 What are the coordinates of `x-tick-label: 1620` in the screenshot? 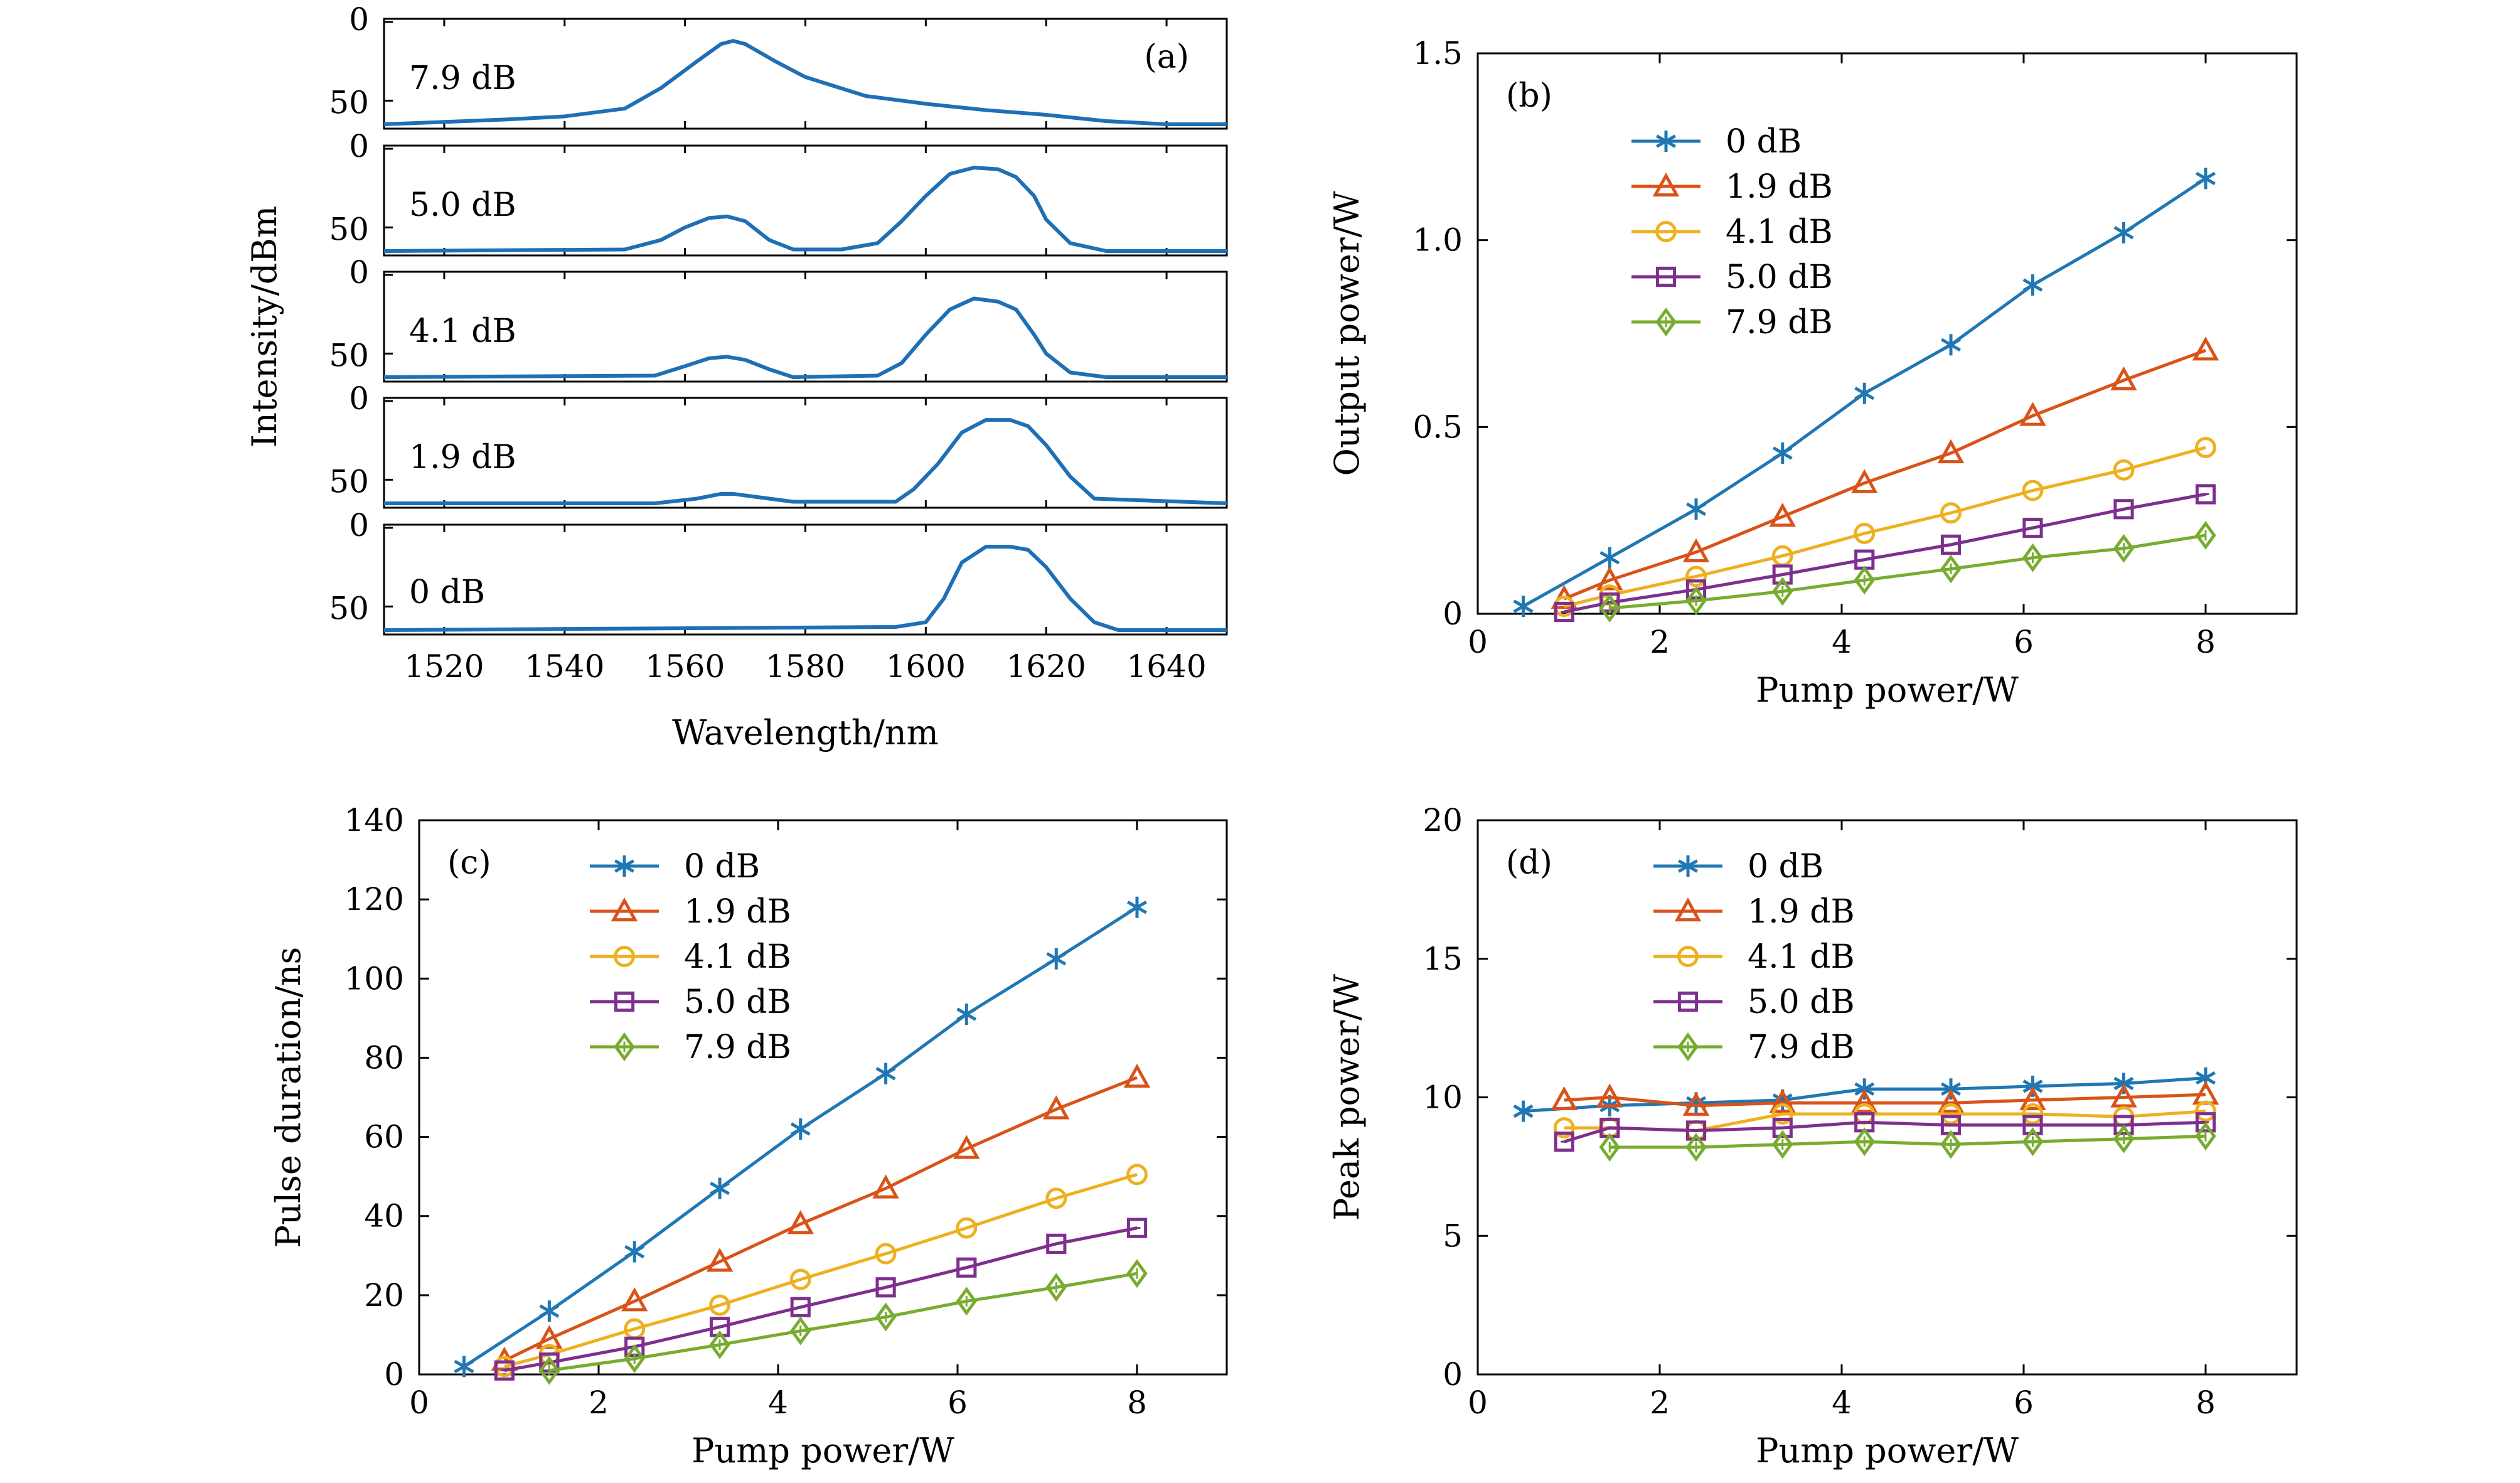 It's located at (1046, 666).